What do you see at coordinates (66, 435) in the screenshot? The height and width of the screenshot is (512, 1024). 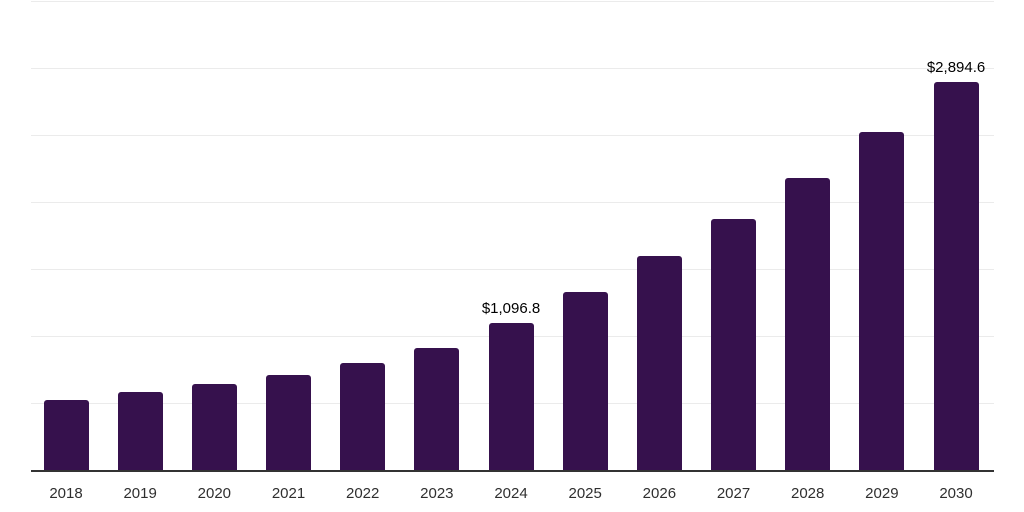 I see `bar-2018` at bounding box center [66, 435].